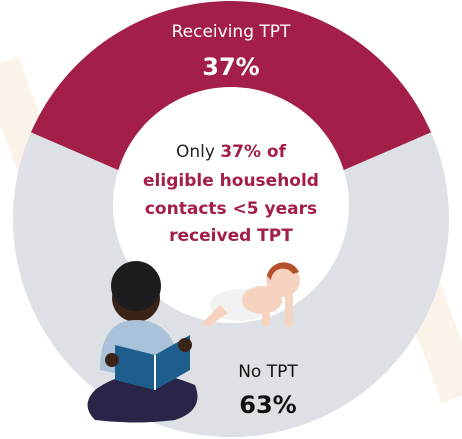 The width and height of the screenshot is (462, 439). I want to click on value-label: 37%, so click(230, 67).